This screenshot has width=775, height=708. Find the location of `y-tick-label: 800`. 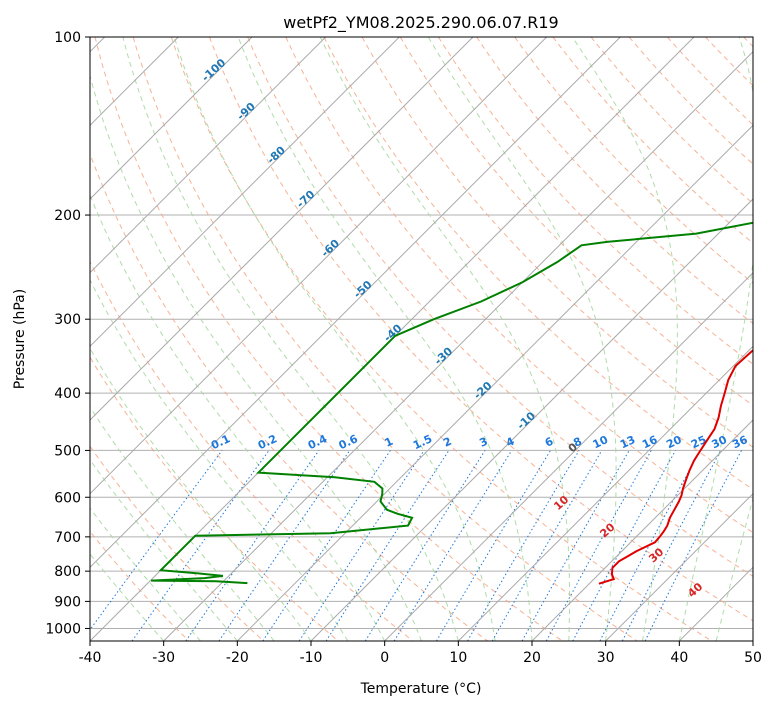

y-tick-label: 800 is located at coordinates (67, 572).